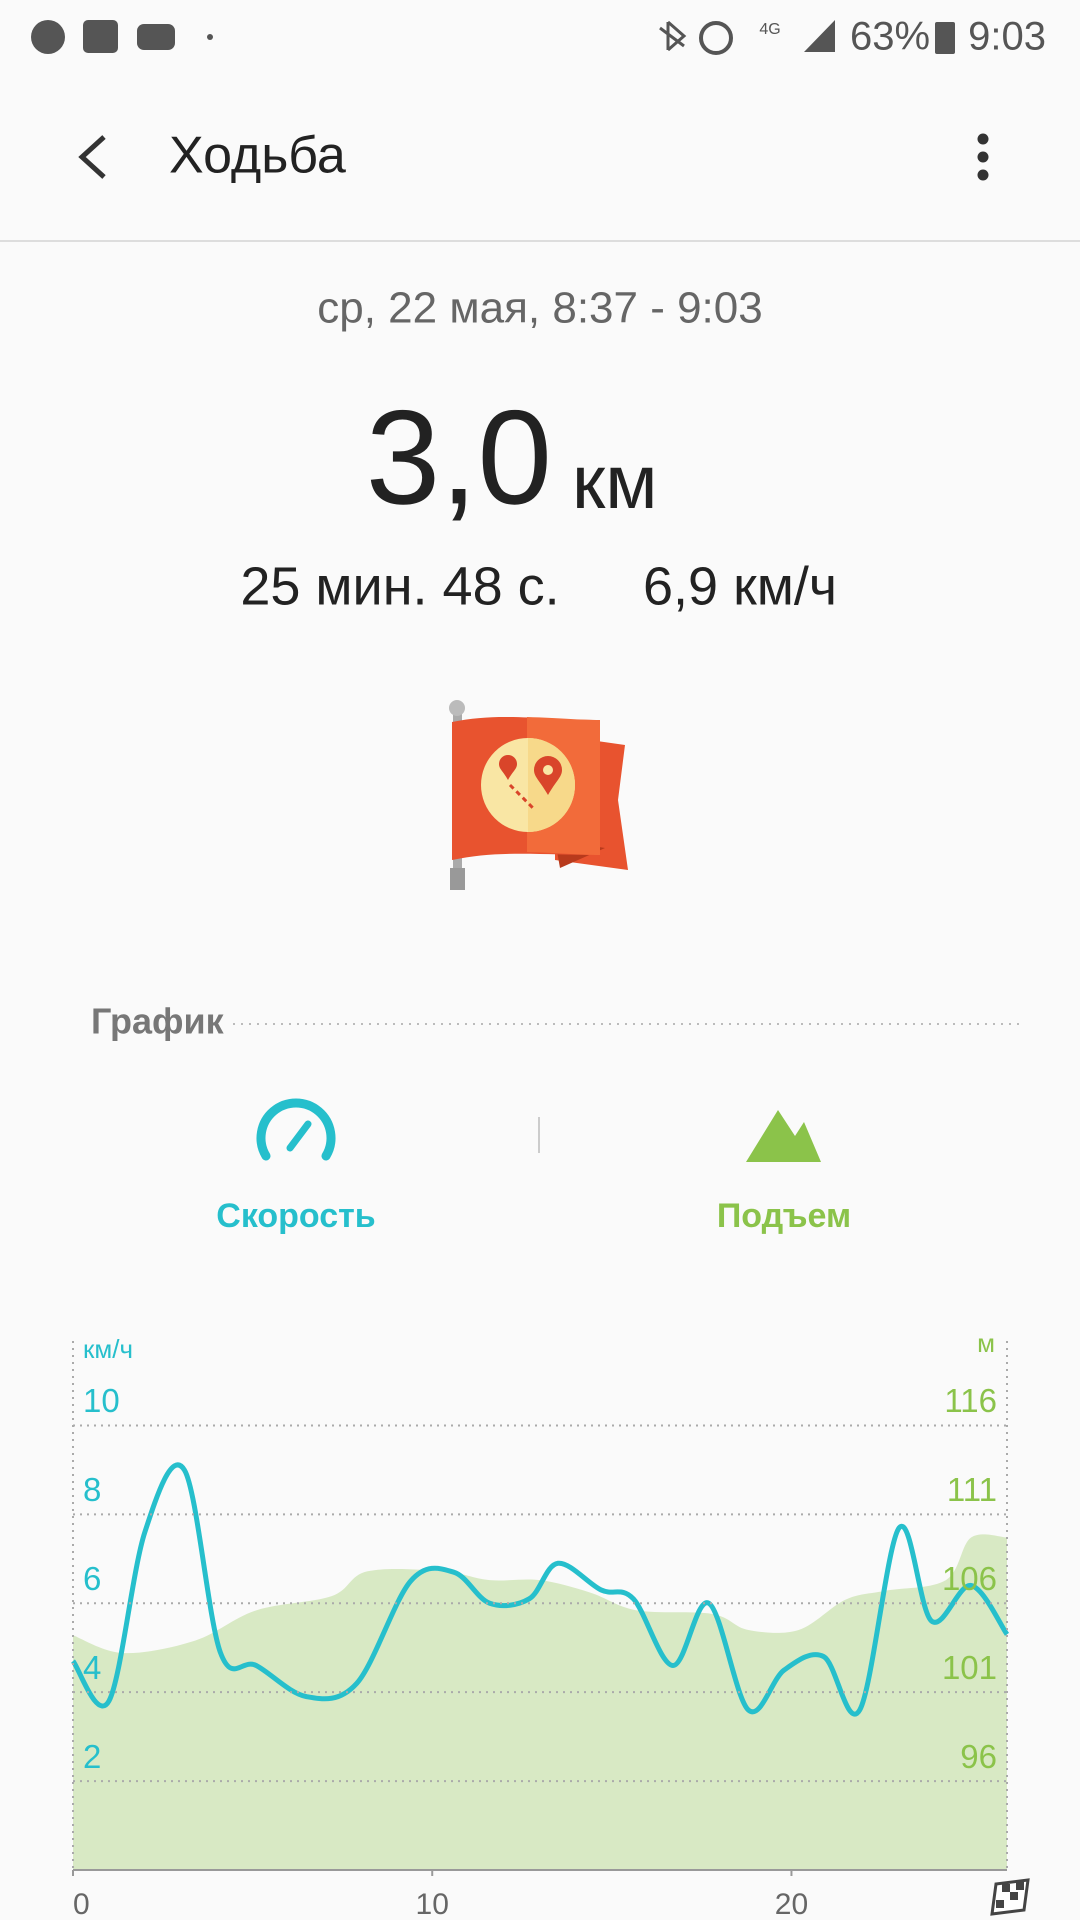 This screenshot has width=1080, height=1920. I want to click on status-icons, so click(493, 37).